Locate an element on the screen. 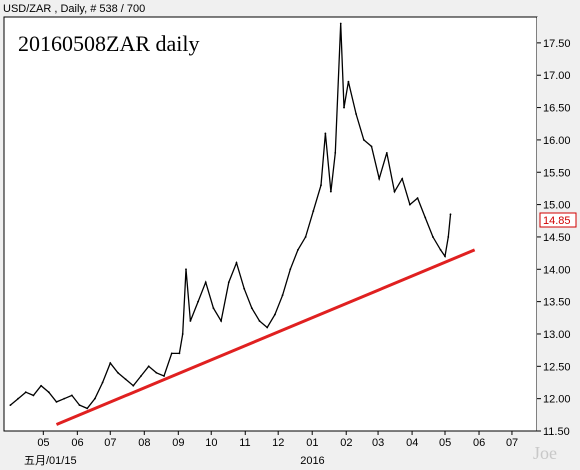  x-tick-label: 01 is located at coordinates (312, 443).